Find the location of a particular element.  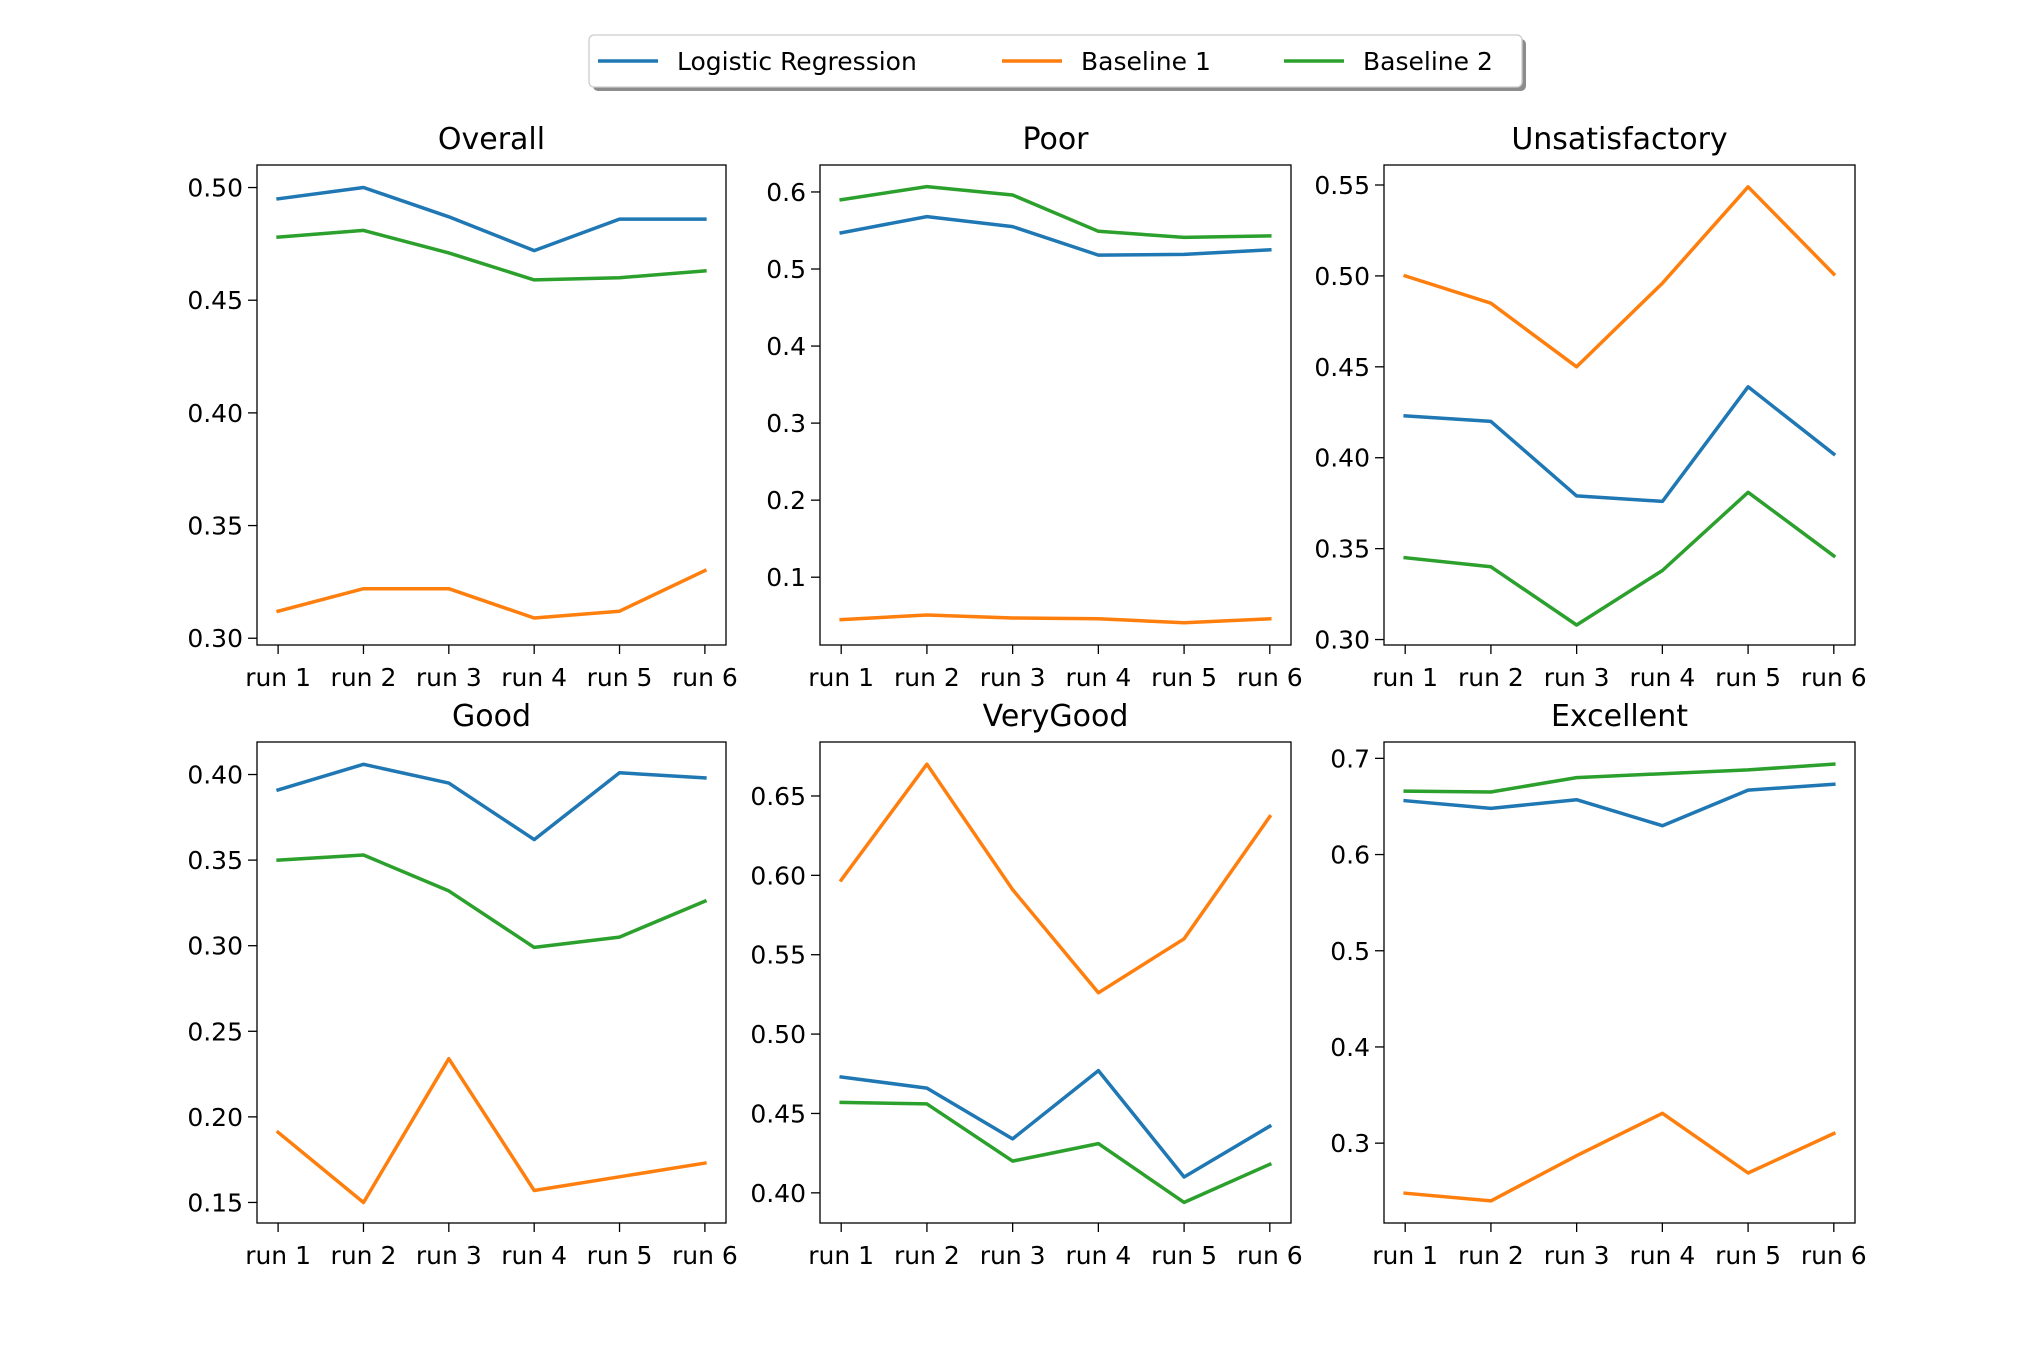

subplot-title: Unsatisfactory is located at coordinates (1619, 139).